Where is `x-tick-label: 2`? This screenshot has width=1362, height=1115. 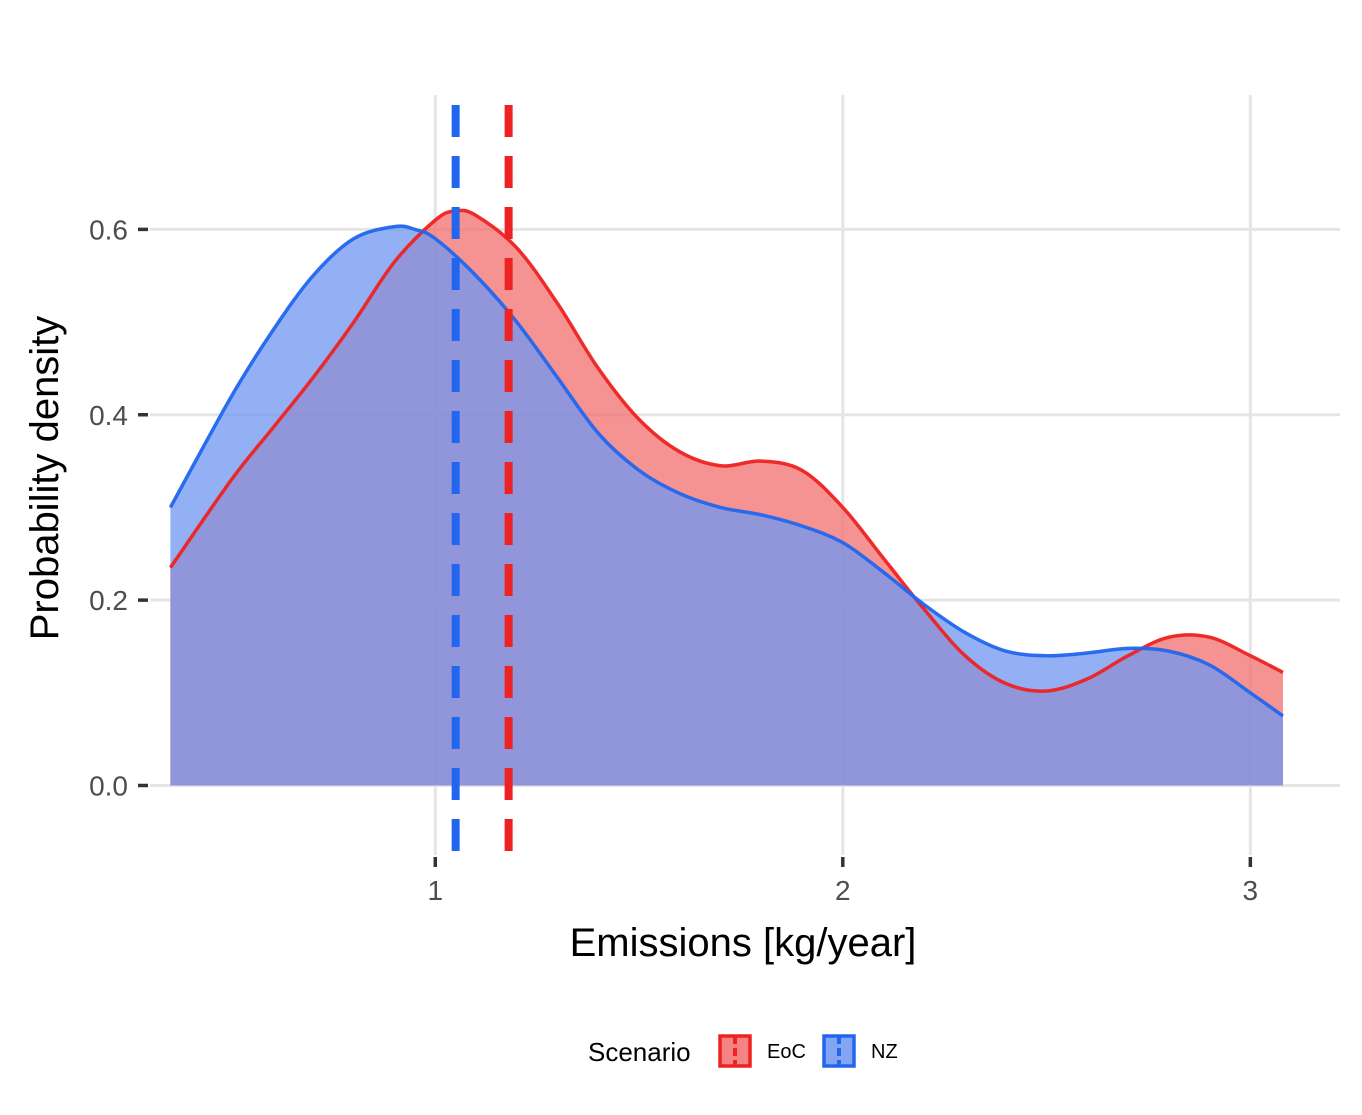
x-tick-label: 2 is located at coordinates (843, 890).